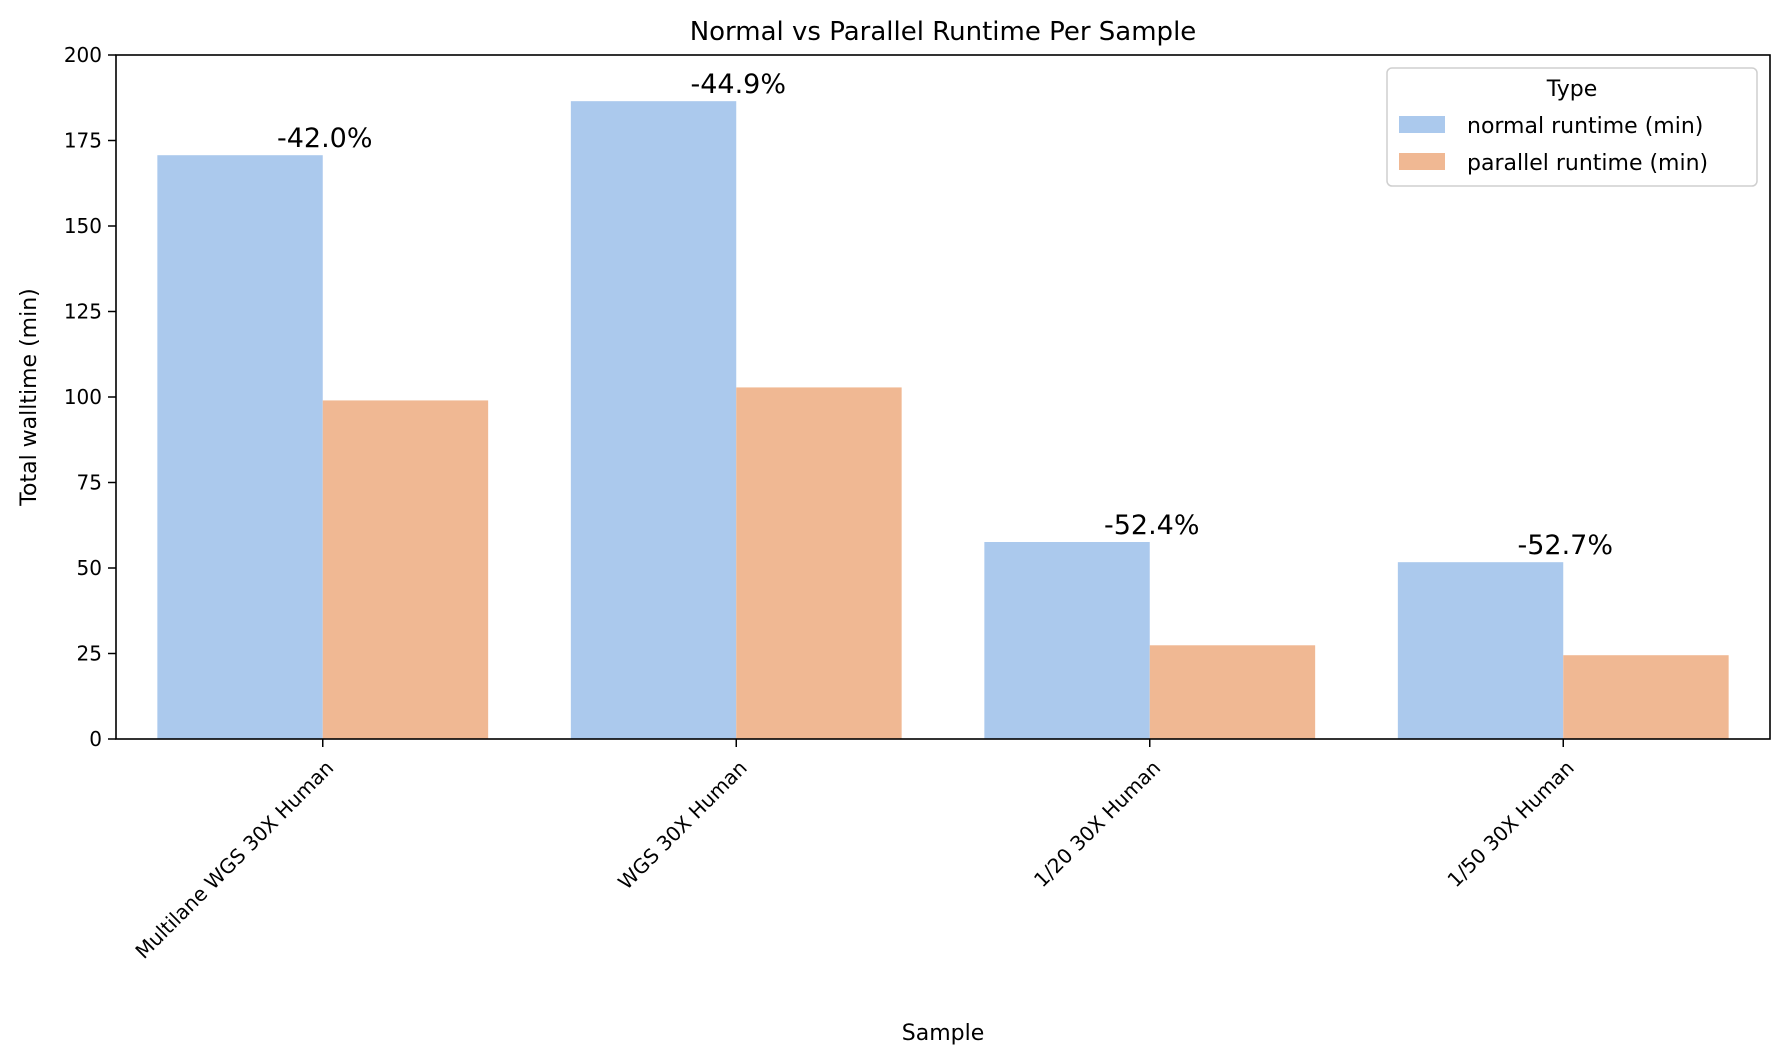 The height and width of the screenshot is (1062, 1781). What do you see at coordinates (89, 654) in the screenshot?
I see `y-tick-label: 25` at bounding box center [89, 654].